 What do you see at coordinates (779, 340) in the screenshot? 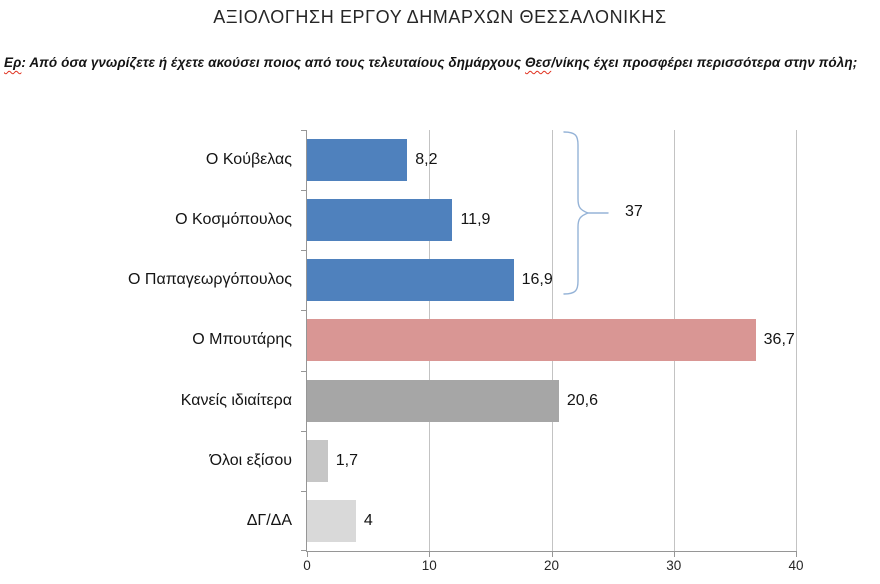
I see `value-label: 36,7` at bounding box center [779, 340].